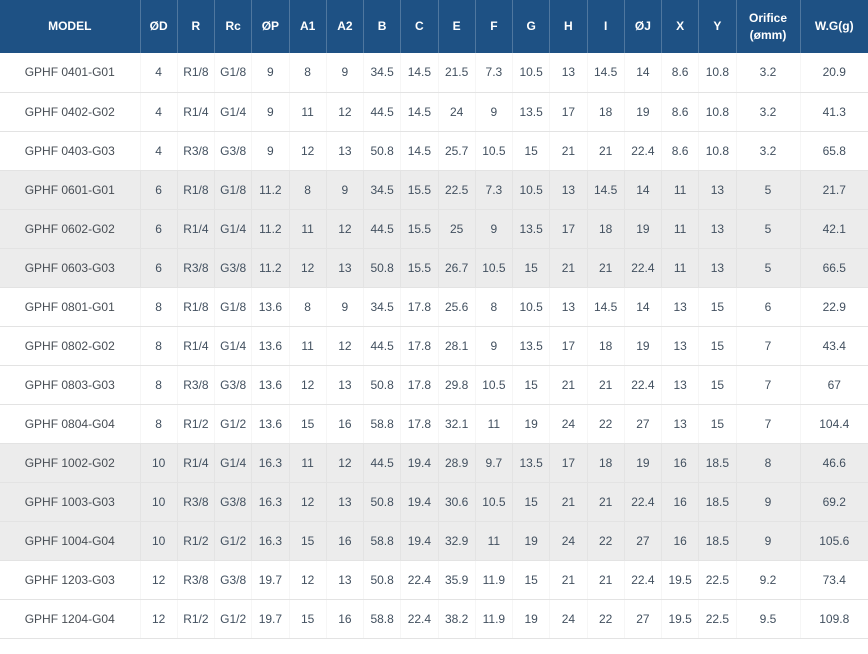  Describe the element at coordinates (270, 619) in the screenshot. I see `table-cell: 19.7` at that location.